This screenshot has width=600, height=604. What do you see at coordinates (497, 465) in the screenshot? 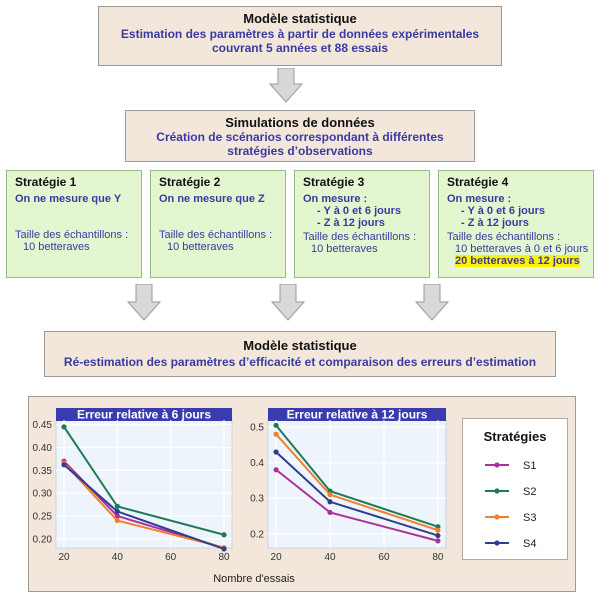
I see `legend-marker-s1` at bounding box center [497, 465].